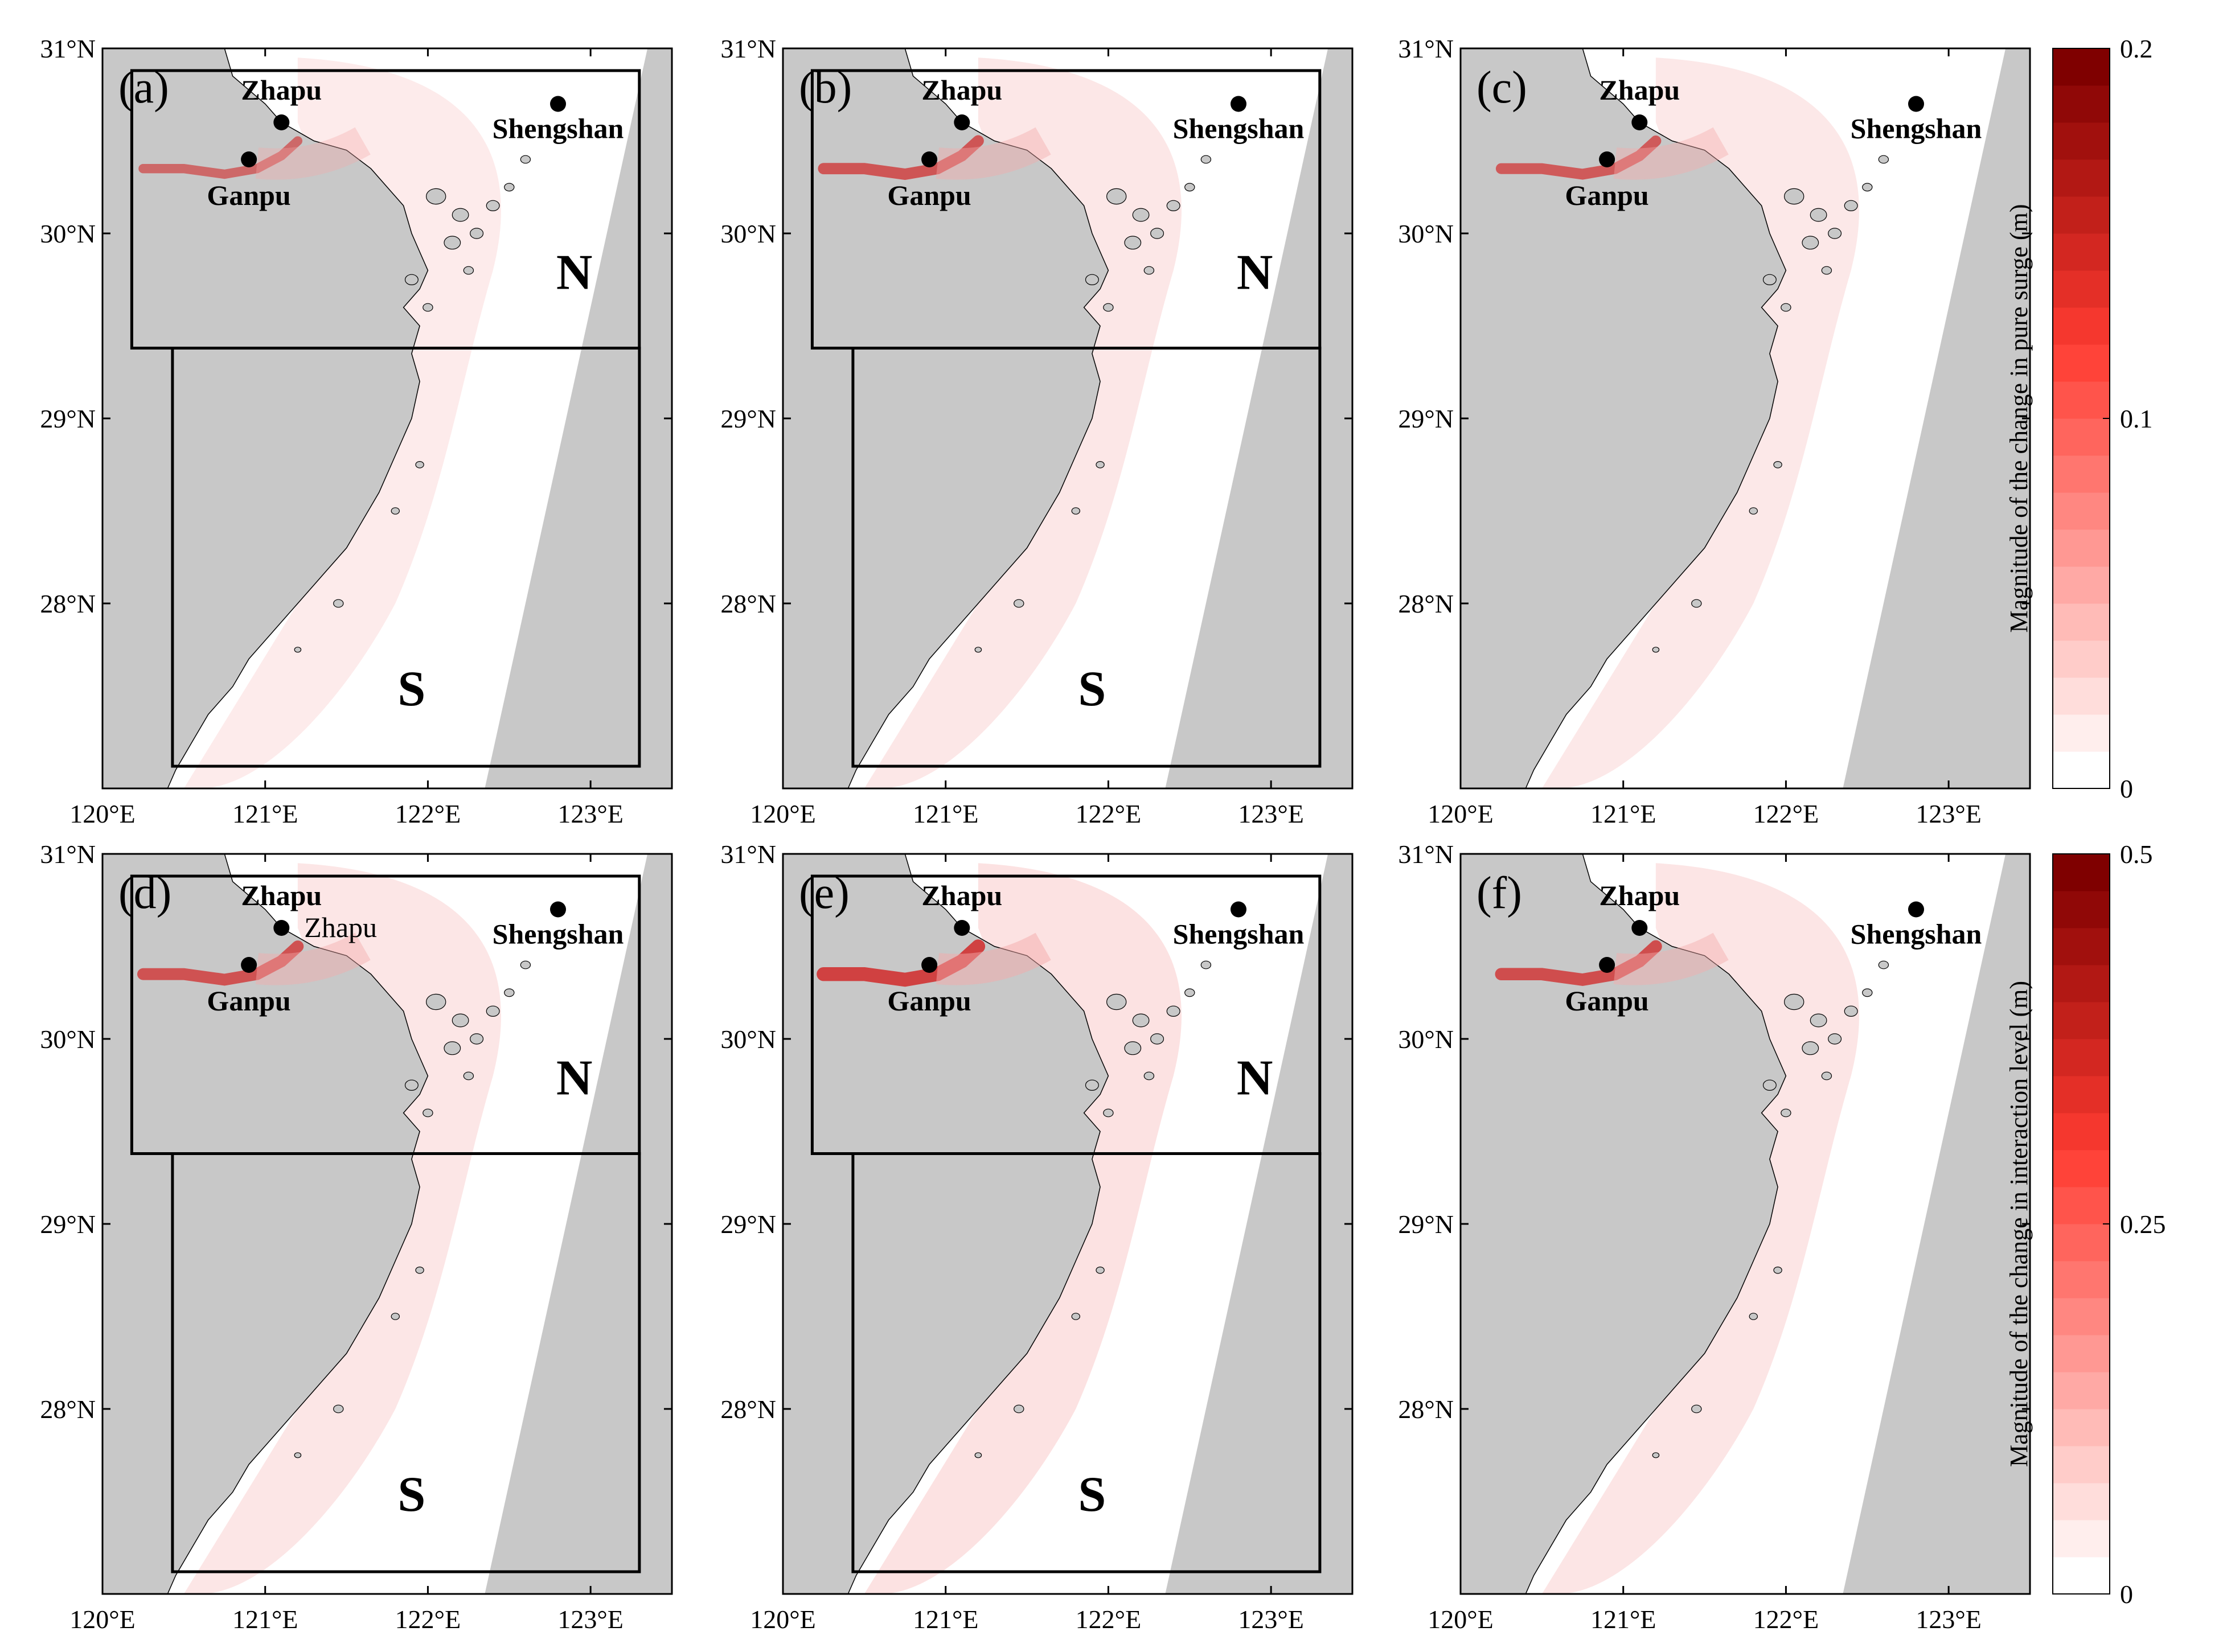 The height and width of the screenshot is (1652, 2227). What do you see at coordinates (2136, 48) in the screenshot?
I see `colorbar-tick-label: 0.2` at bounding box center [2136, 48].